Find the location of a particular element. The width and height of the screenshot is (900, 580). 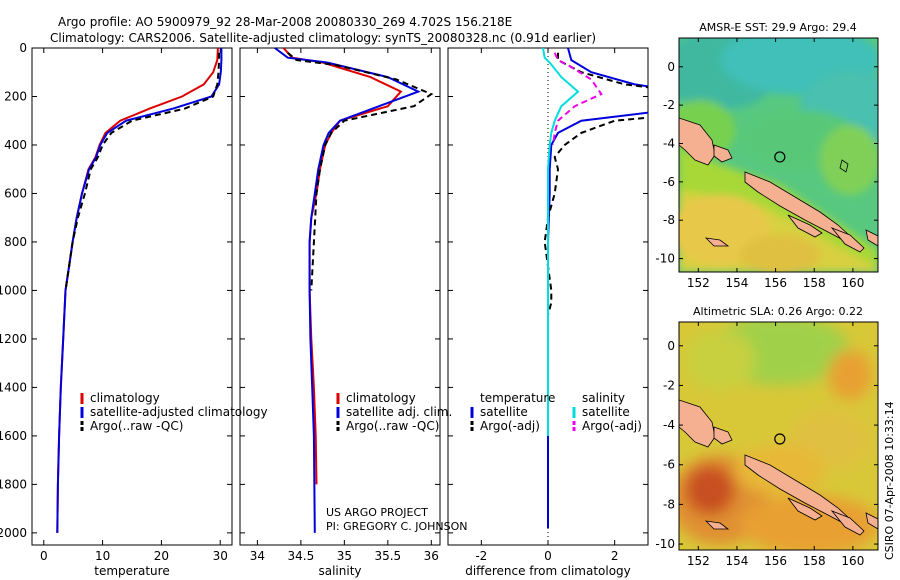

y-tick-label: 200 is located at coordinates (15, 96).